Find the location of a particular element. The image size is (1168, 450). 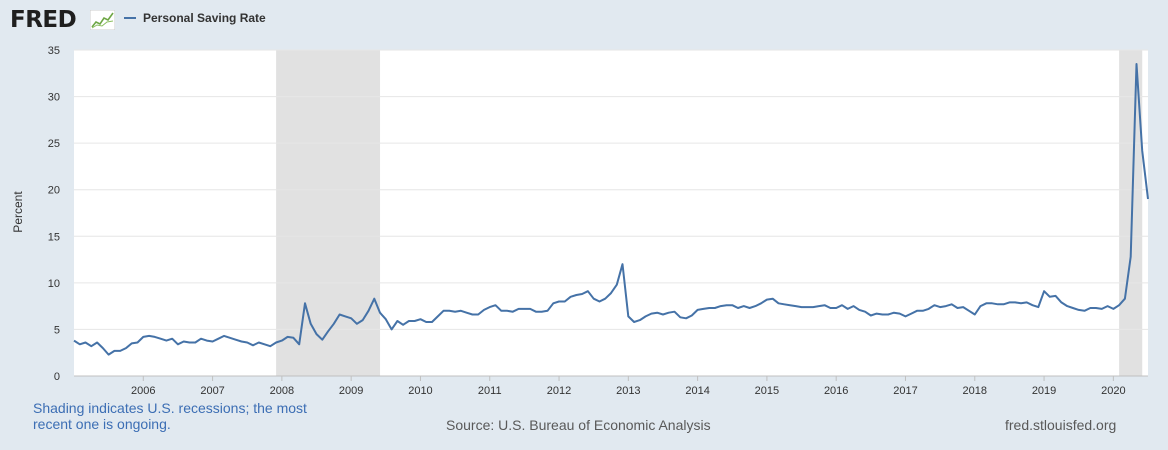

x-tick-label: 2012 is located at coordinates (559, 391).